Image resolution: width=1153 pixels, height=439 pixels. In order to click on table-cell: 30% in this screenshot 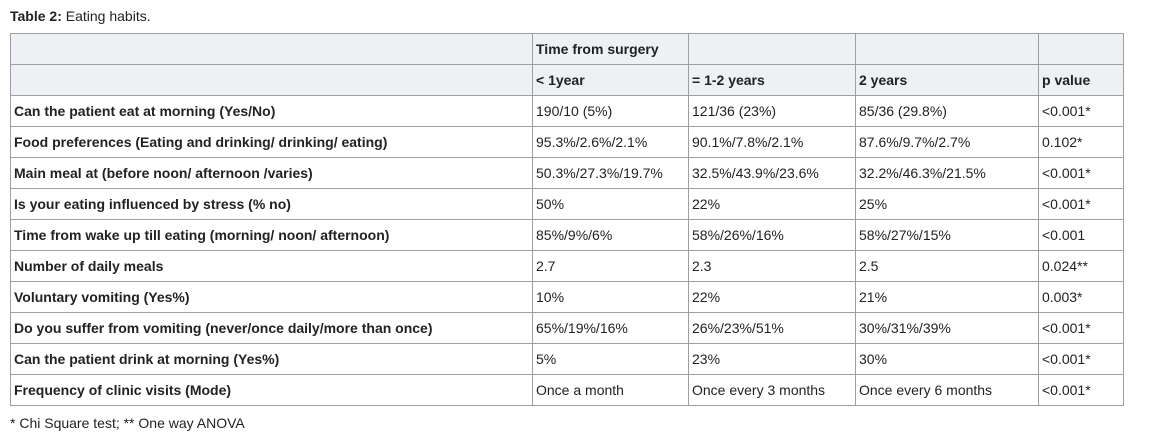, I will do `click(947, 359)`.